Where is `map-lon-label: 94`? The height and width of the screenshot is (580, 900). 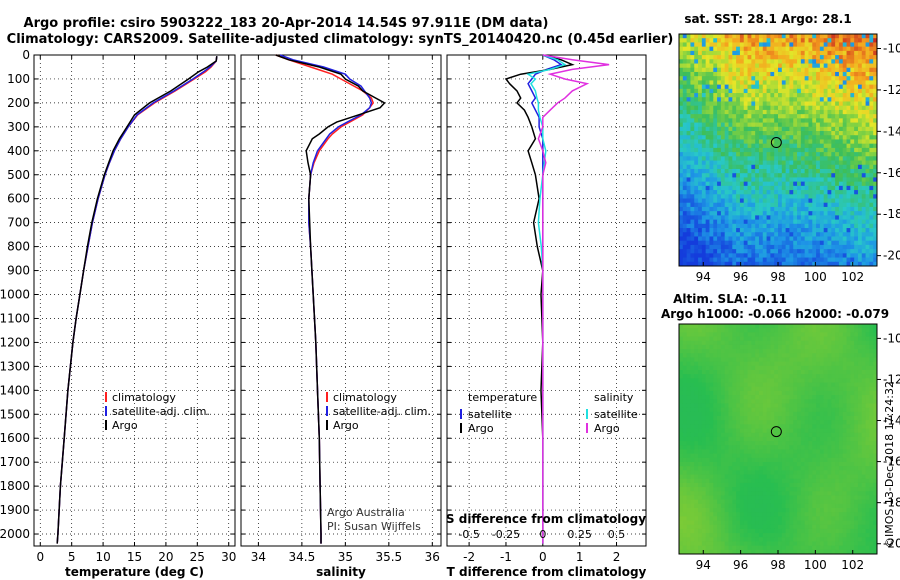 map-lon-label: 94 is located at coordinates (703, 277).